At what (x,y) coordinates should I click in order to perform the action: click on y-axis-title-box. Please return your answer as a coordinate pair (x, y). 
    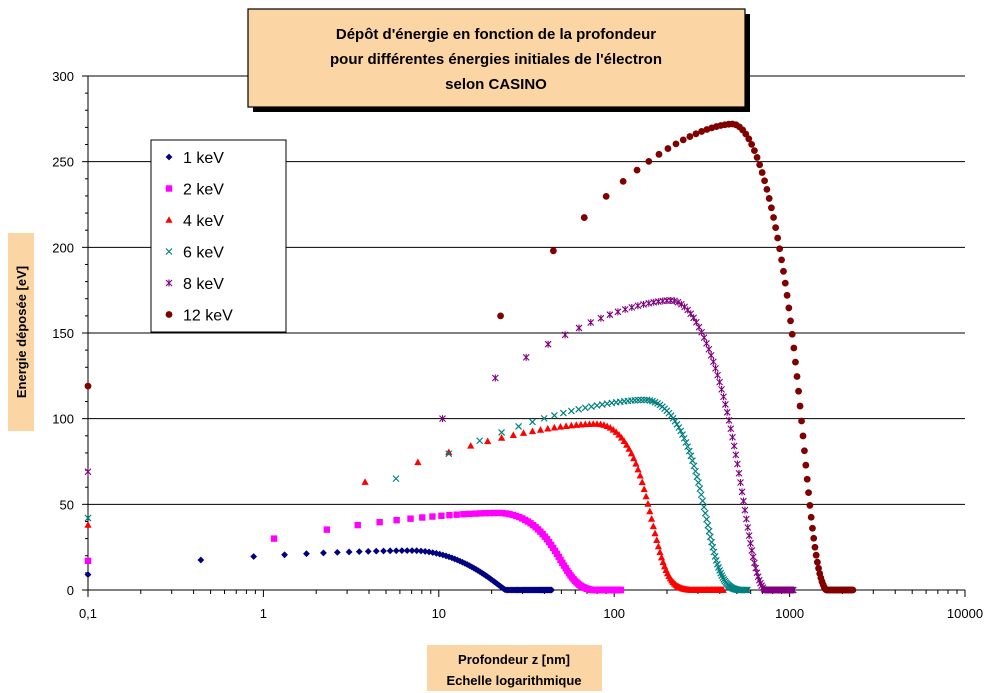
    Looking at the image, I should click on (21, 332).